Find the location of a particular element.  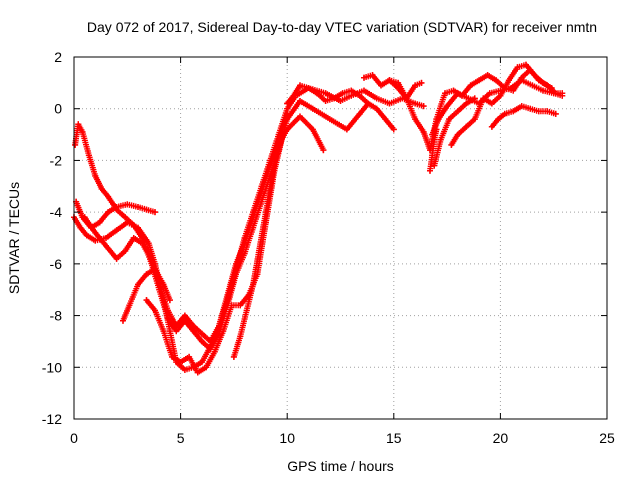

series-s10 is located at coordinates (497, 107).